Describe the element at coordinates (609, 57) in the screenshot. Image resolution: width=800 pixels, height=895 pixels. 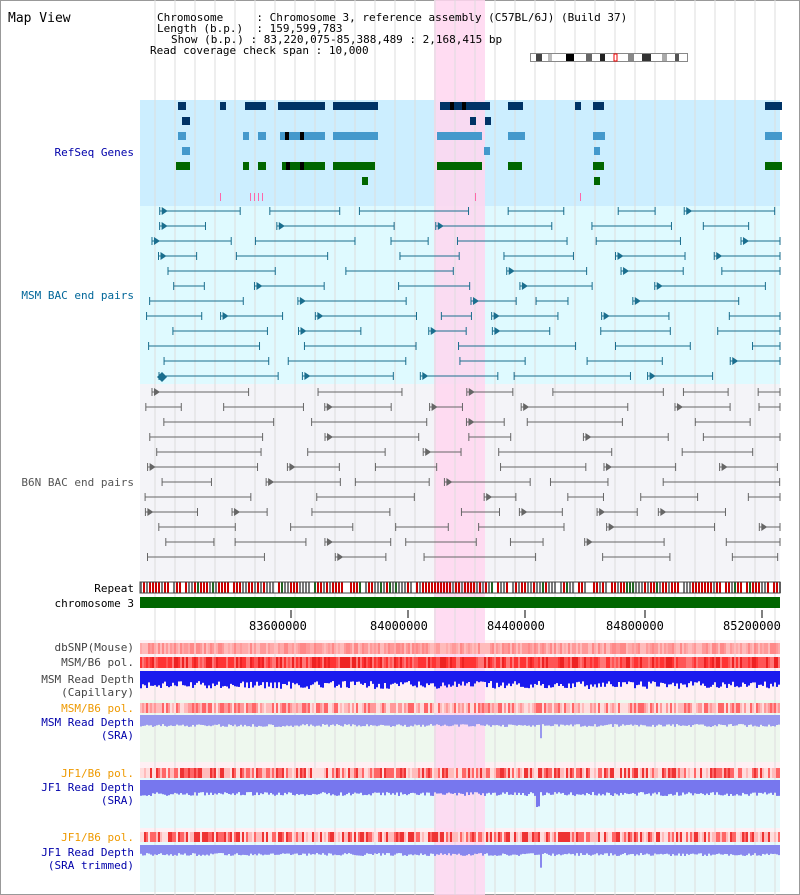
I see `chromosome-ideogram` at that location.